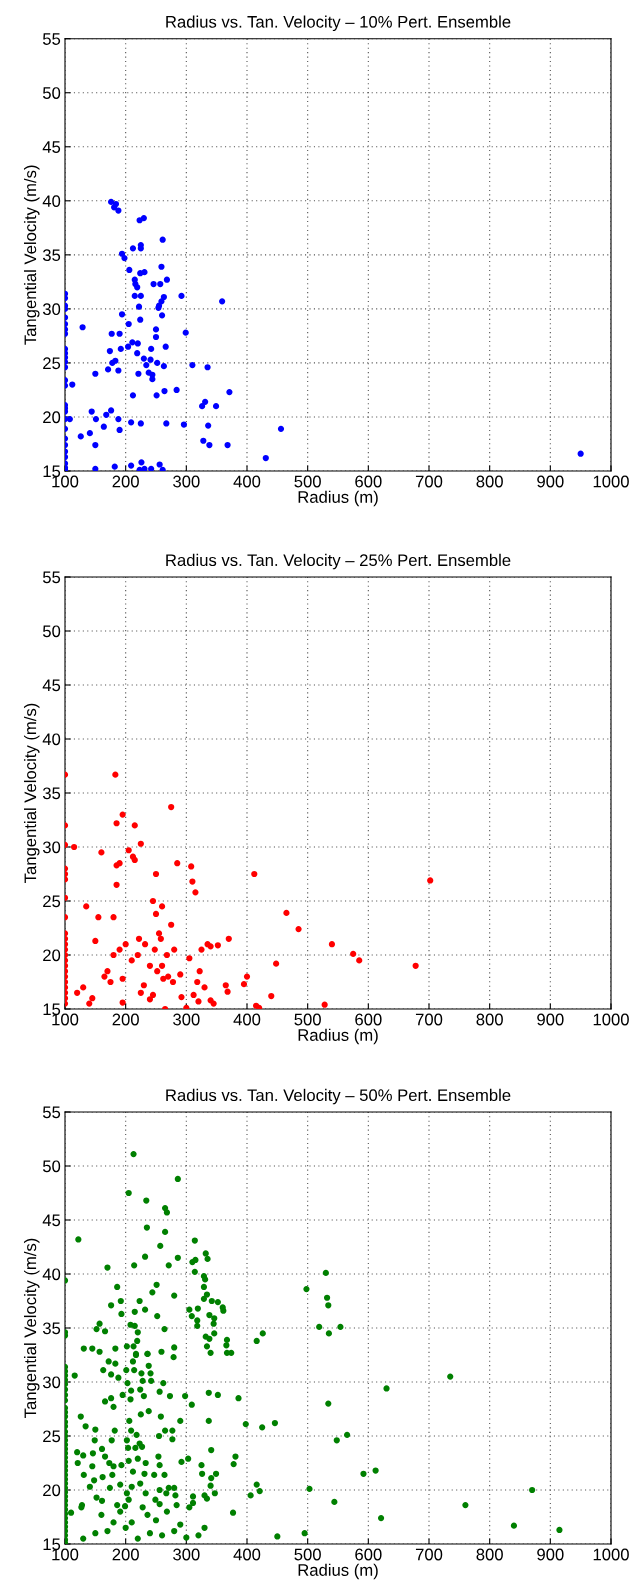  Describe the element at coordinates (338, 561) in the screenshot. I see `chart-title: Radius vs. Tan. Velocity – 25% Pert. Ensemble` at that location.